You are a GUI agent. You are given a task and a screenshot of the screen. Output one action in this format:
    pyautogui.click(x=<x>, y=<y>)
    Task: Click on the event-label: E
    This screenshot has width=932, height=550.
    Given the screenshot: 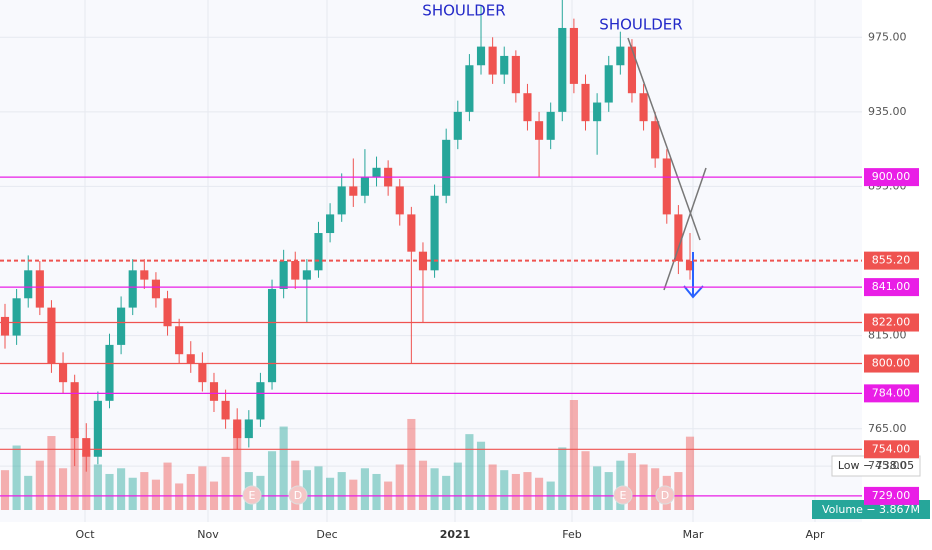 What is the action you would take?
    pyautogui.click(x=252, y=495)
    